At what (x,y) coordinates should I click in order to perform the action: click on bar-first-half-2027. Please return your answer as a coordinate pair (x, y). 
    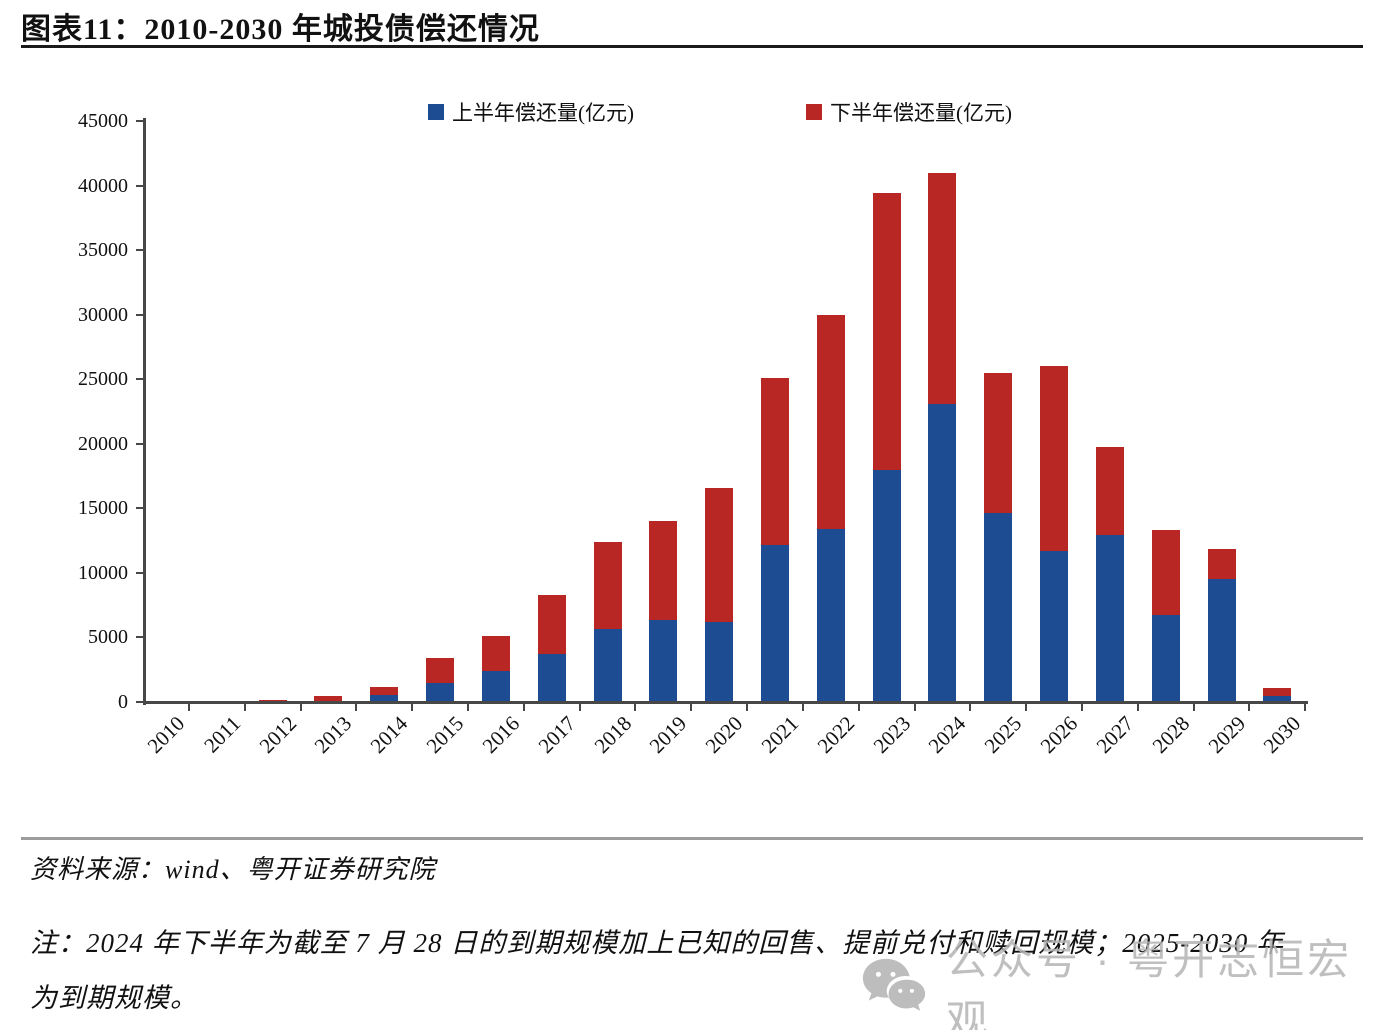
    Looking at the image, I should click on (1109, 618).